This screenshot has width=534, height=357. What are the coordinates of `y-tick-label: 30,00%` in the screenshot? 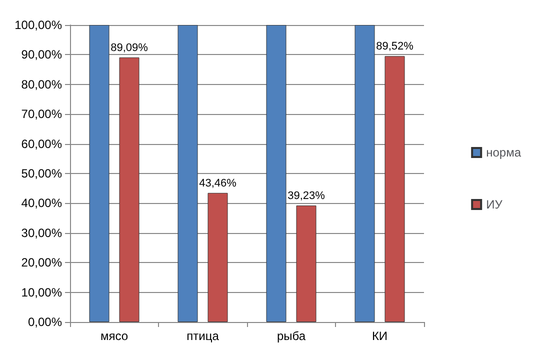 It's located at (41, 233).